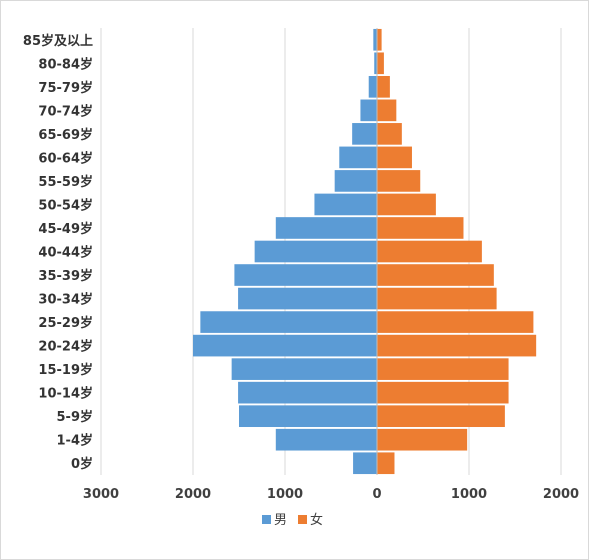  What do you see at coordinates (82, 464) in the screenshot?
I see `category-label: 0岁` at bounding box center [82, 464].